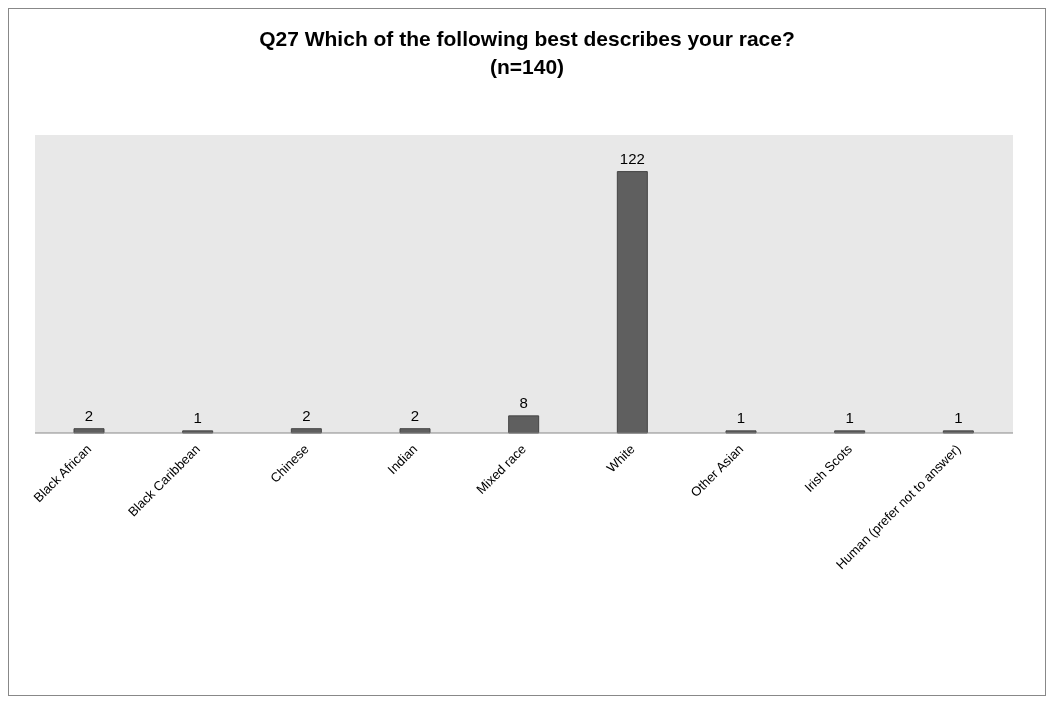 This screenshot has width=1054, height=704. Describe the element at coordinates (527, 53) in the screenshot. I see `chart-title: Q27 Which of the following best describes your race? (n=140)` at that location.